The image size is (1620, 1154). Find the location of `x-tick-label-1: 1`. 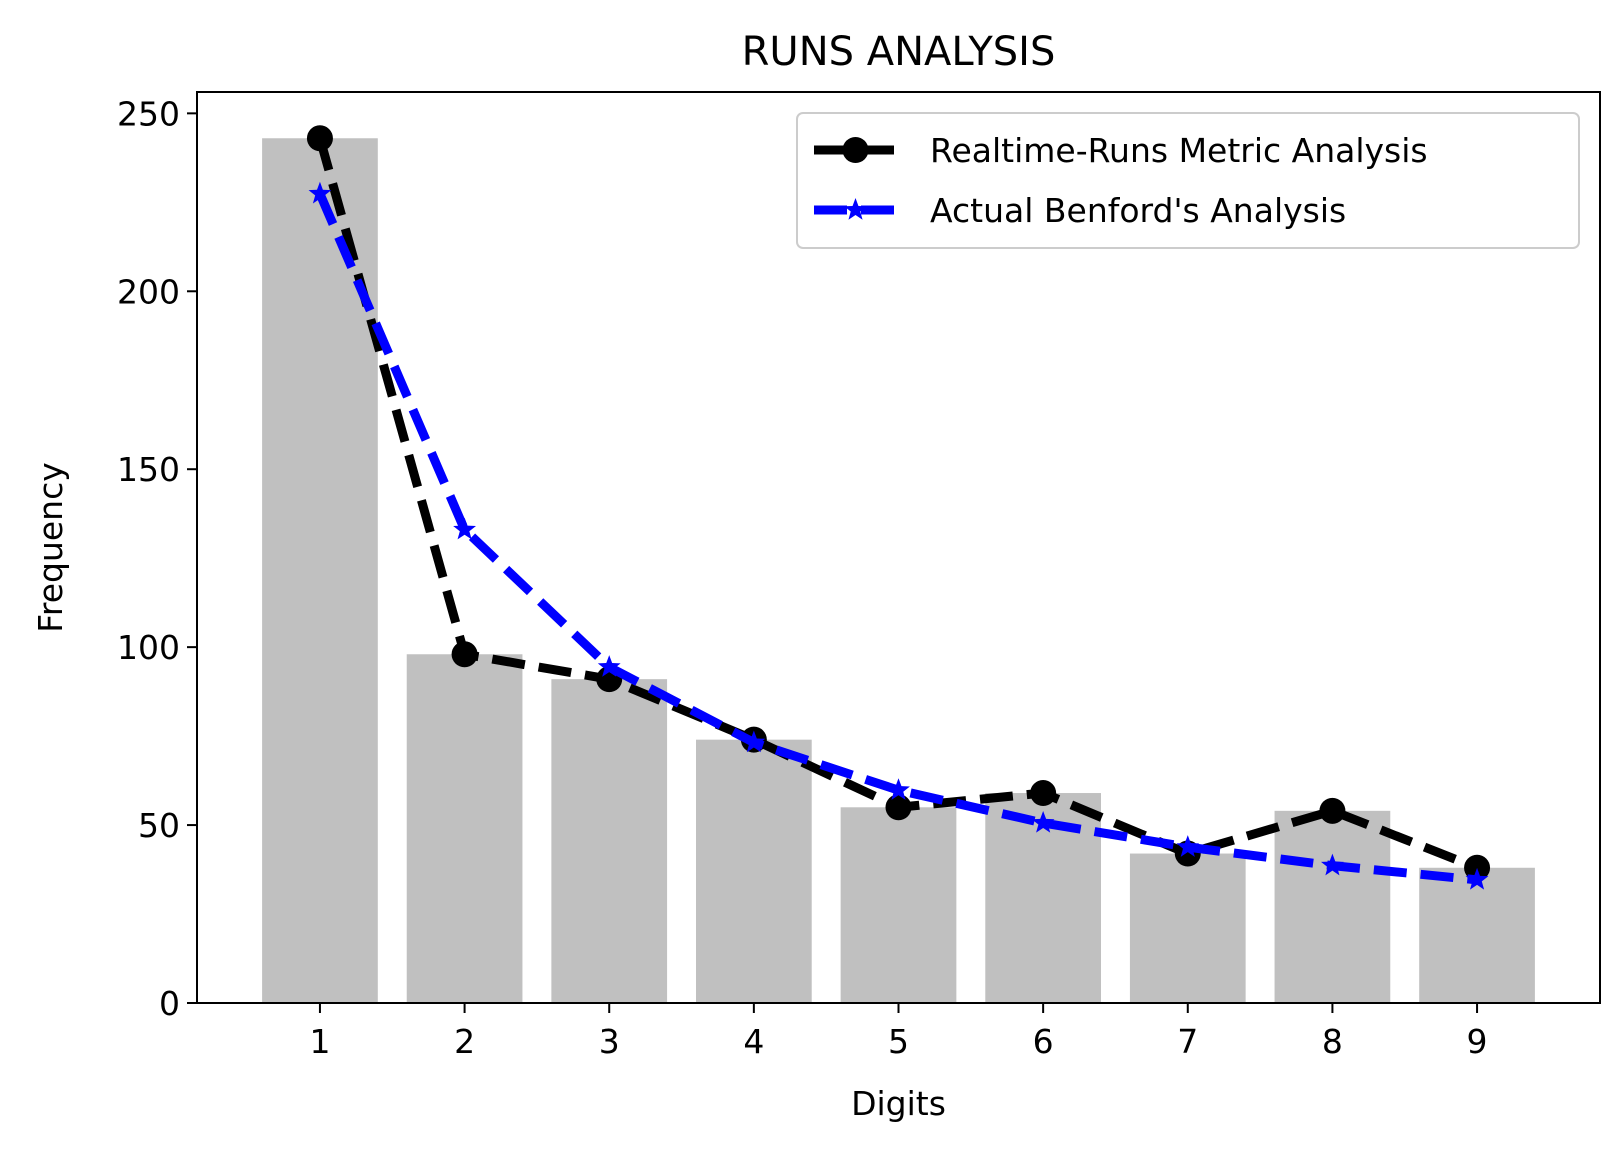

x-tick-label-1: 1 is located at coordinates (319, 1041).